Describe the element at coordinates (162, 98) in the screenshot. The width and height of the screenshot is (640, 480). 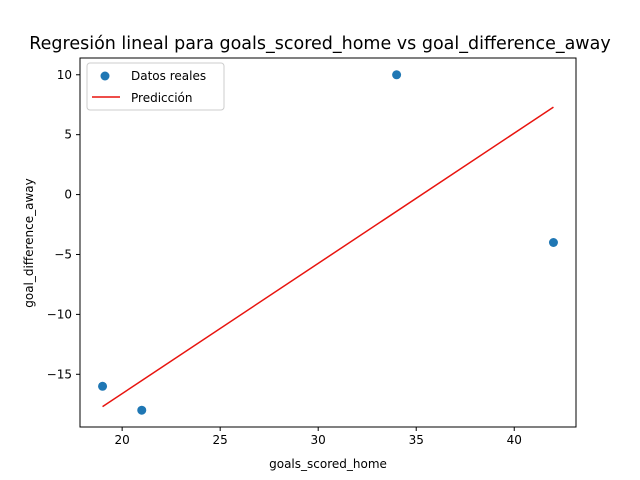
I see `legend-label-prediccion: Predicción` at that location.